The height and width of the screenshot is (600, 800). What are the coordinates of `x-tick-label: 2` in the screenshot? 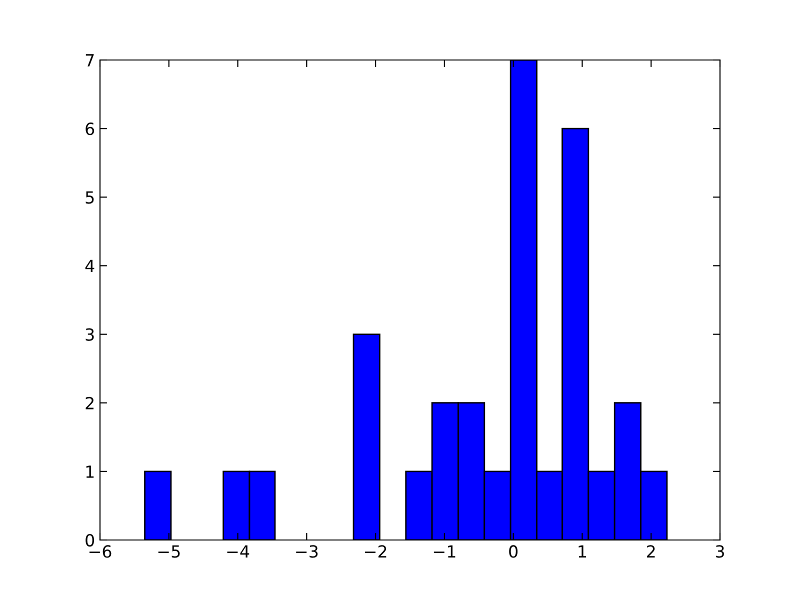 It's located at (651, 551).